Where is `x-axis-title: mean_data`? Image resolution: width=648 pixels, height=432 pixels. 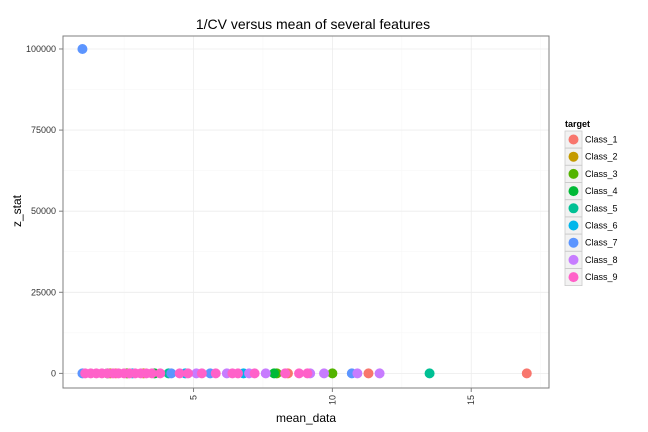 x-axis-title: mean_data is located at coordinates (306, 418).